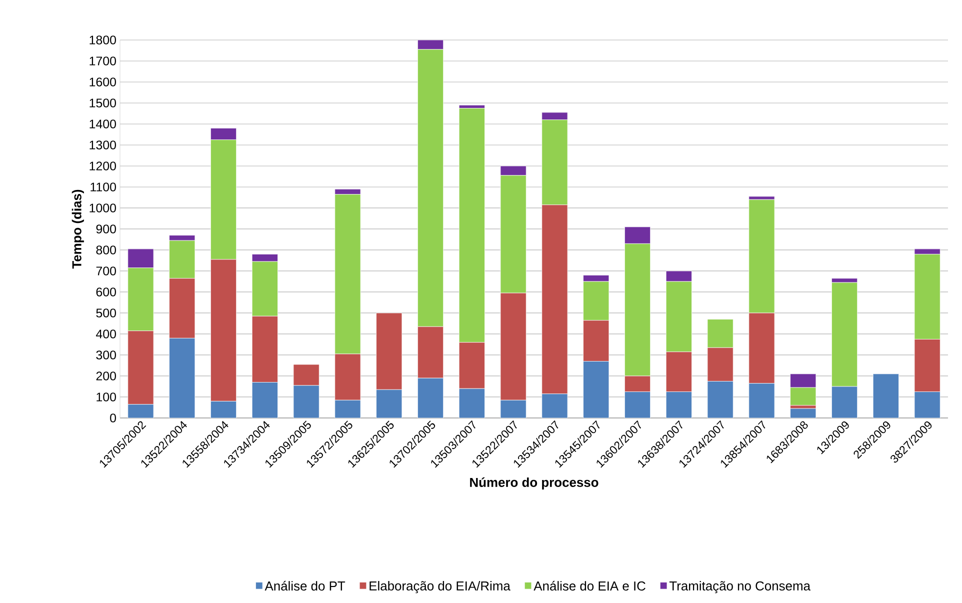  I want to click on legend-label: Elaboração do EIA/Rima, so click(440, 587).